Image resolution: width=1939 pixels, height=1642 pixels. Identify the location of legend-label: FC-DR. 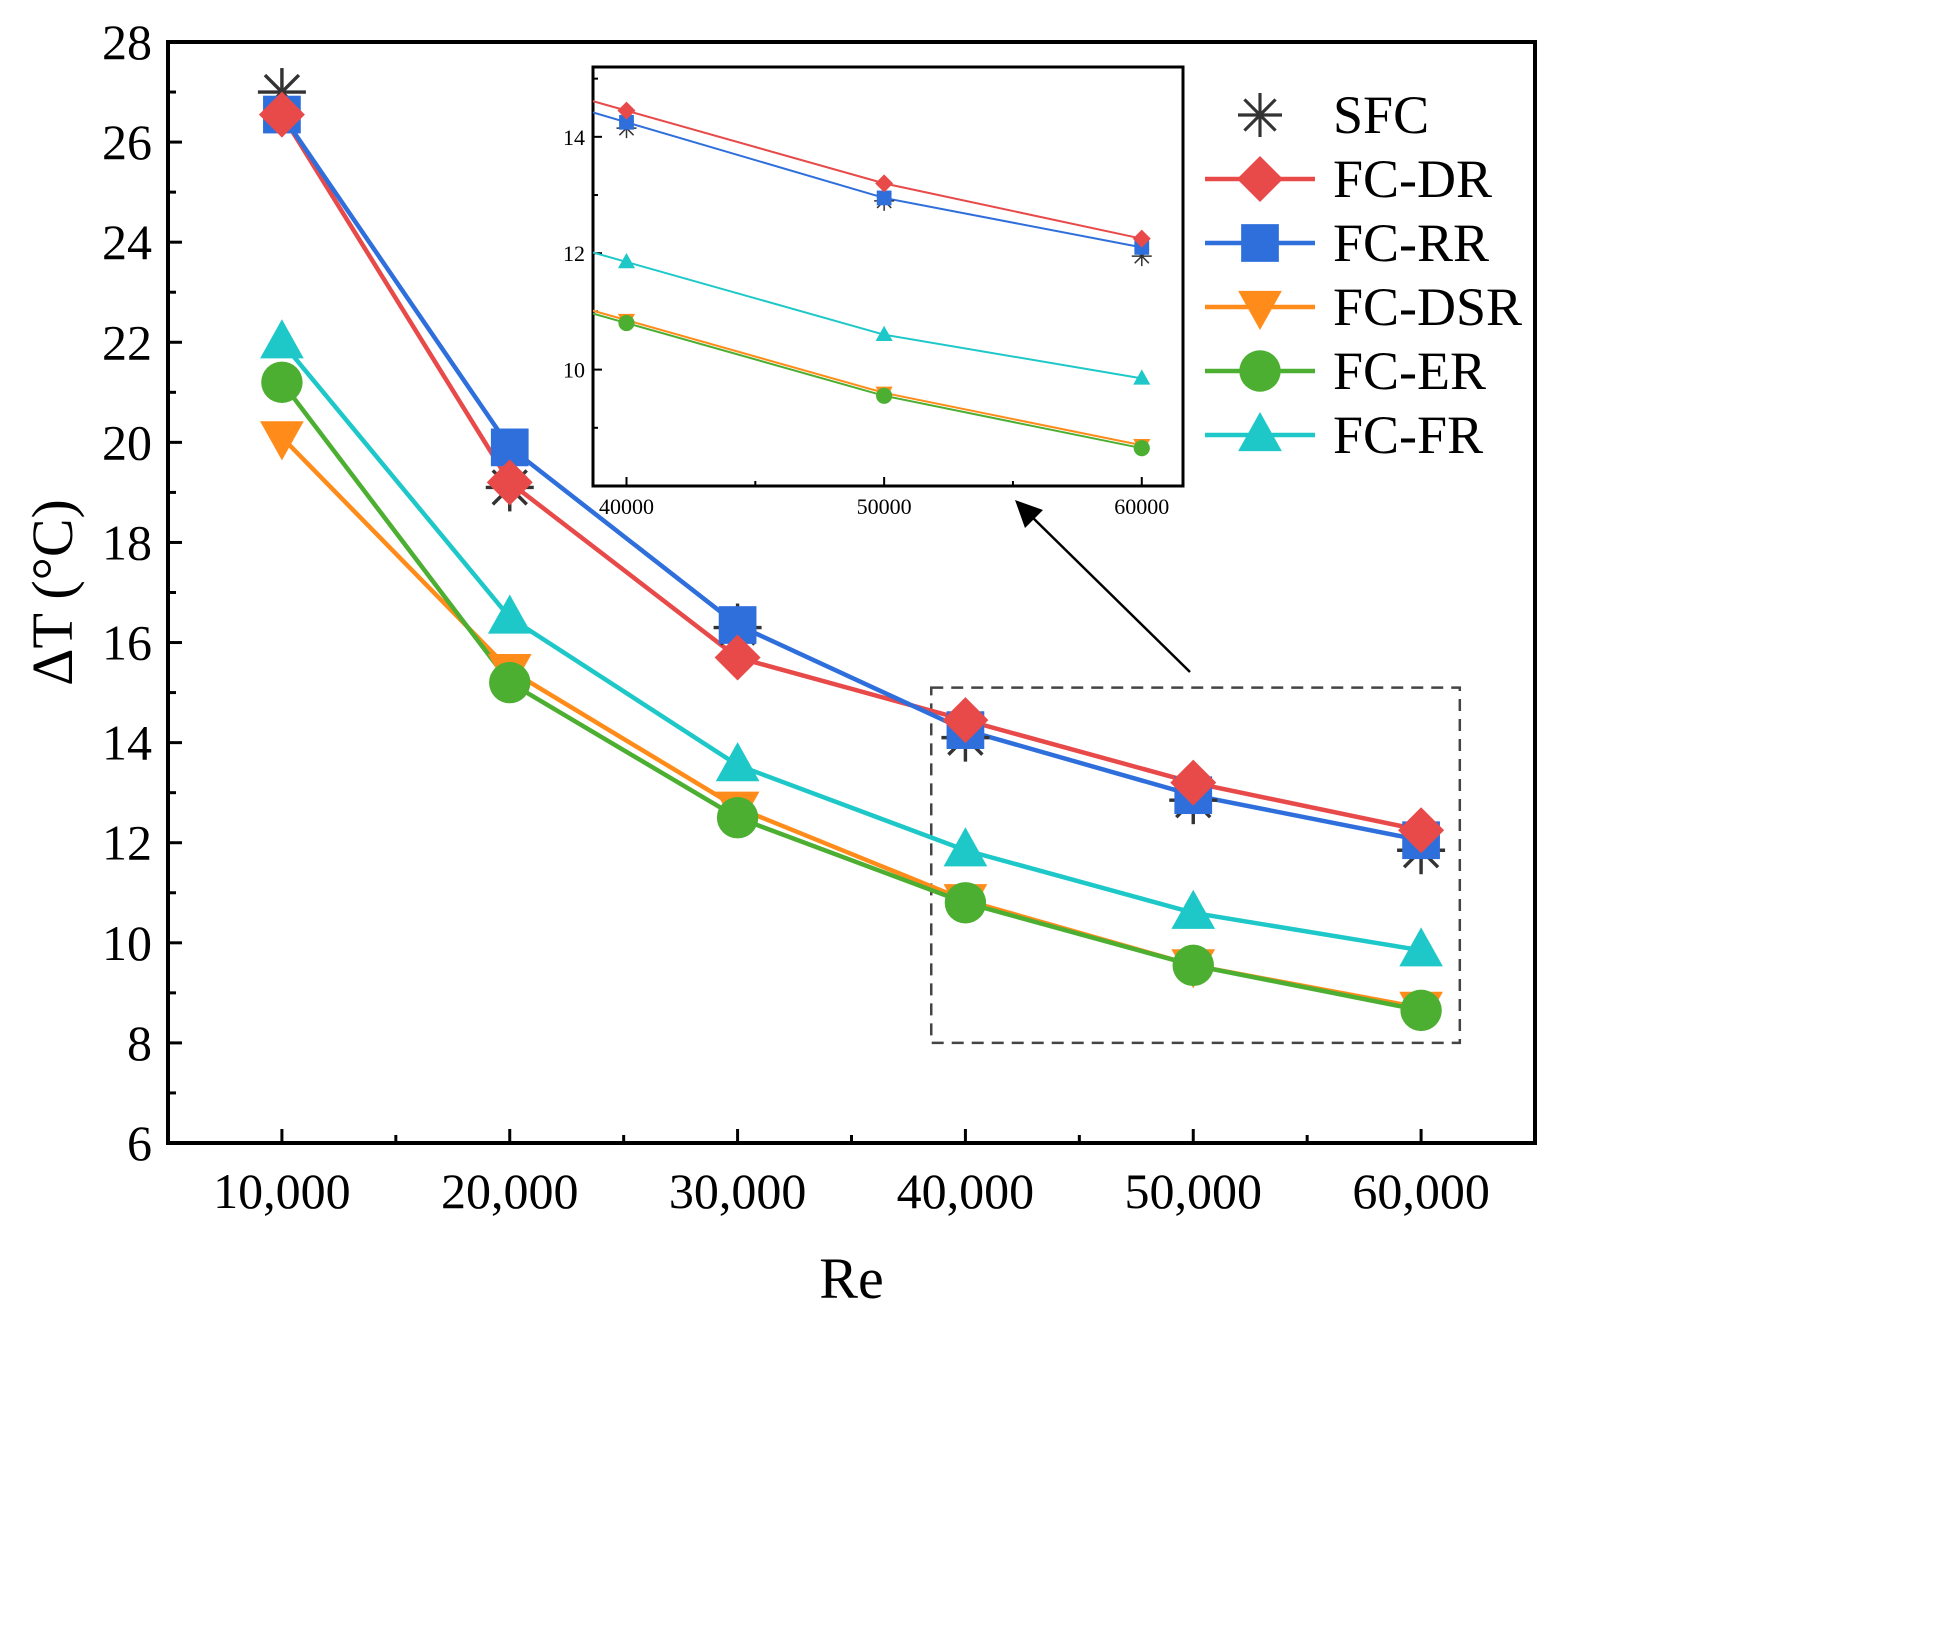
(1412, 179).